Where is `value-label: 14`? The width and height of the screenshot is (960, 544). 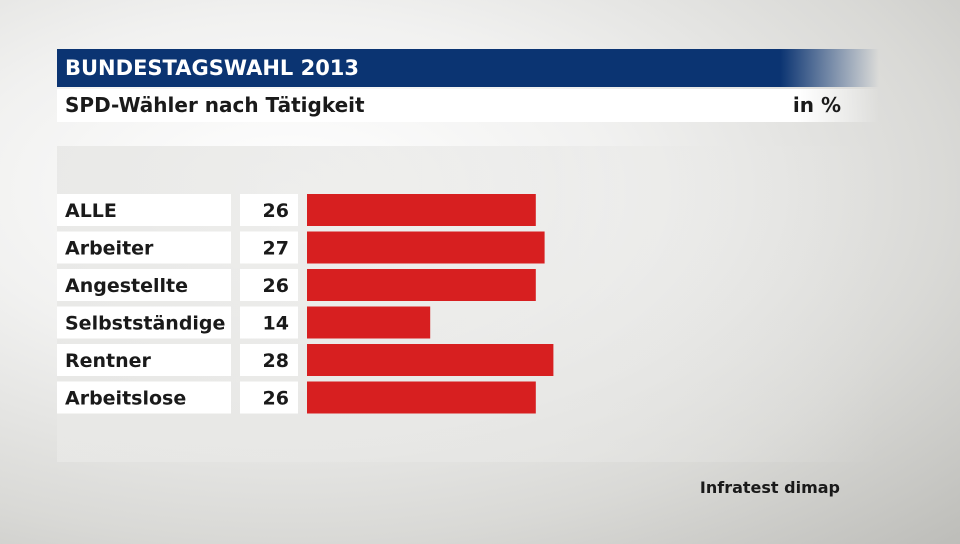 value-label: 14 is located at coordinates (276, 324).